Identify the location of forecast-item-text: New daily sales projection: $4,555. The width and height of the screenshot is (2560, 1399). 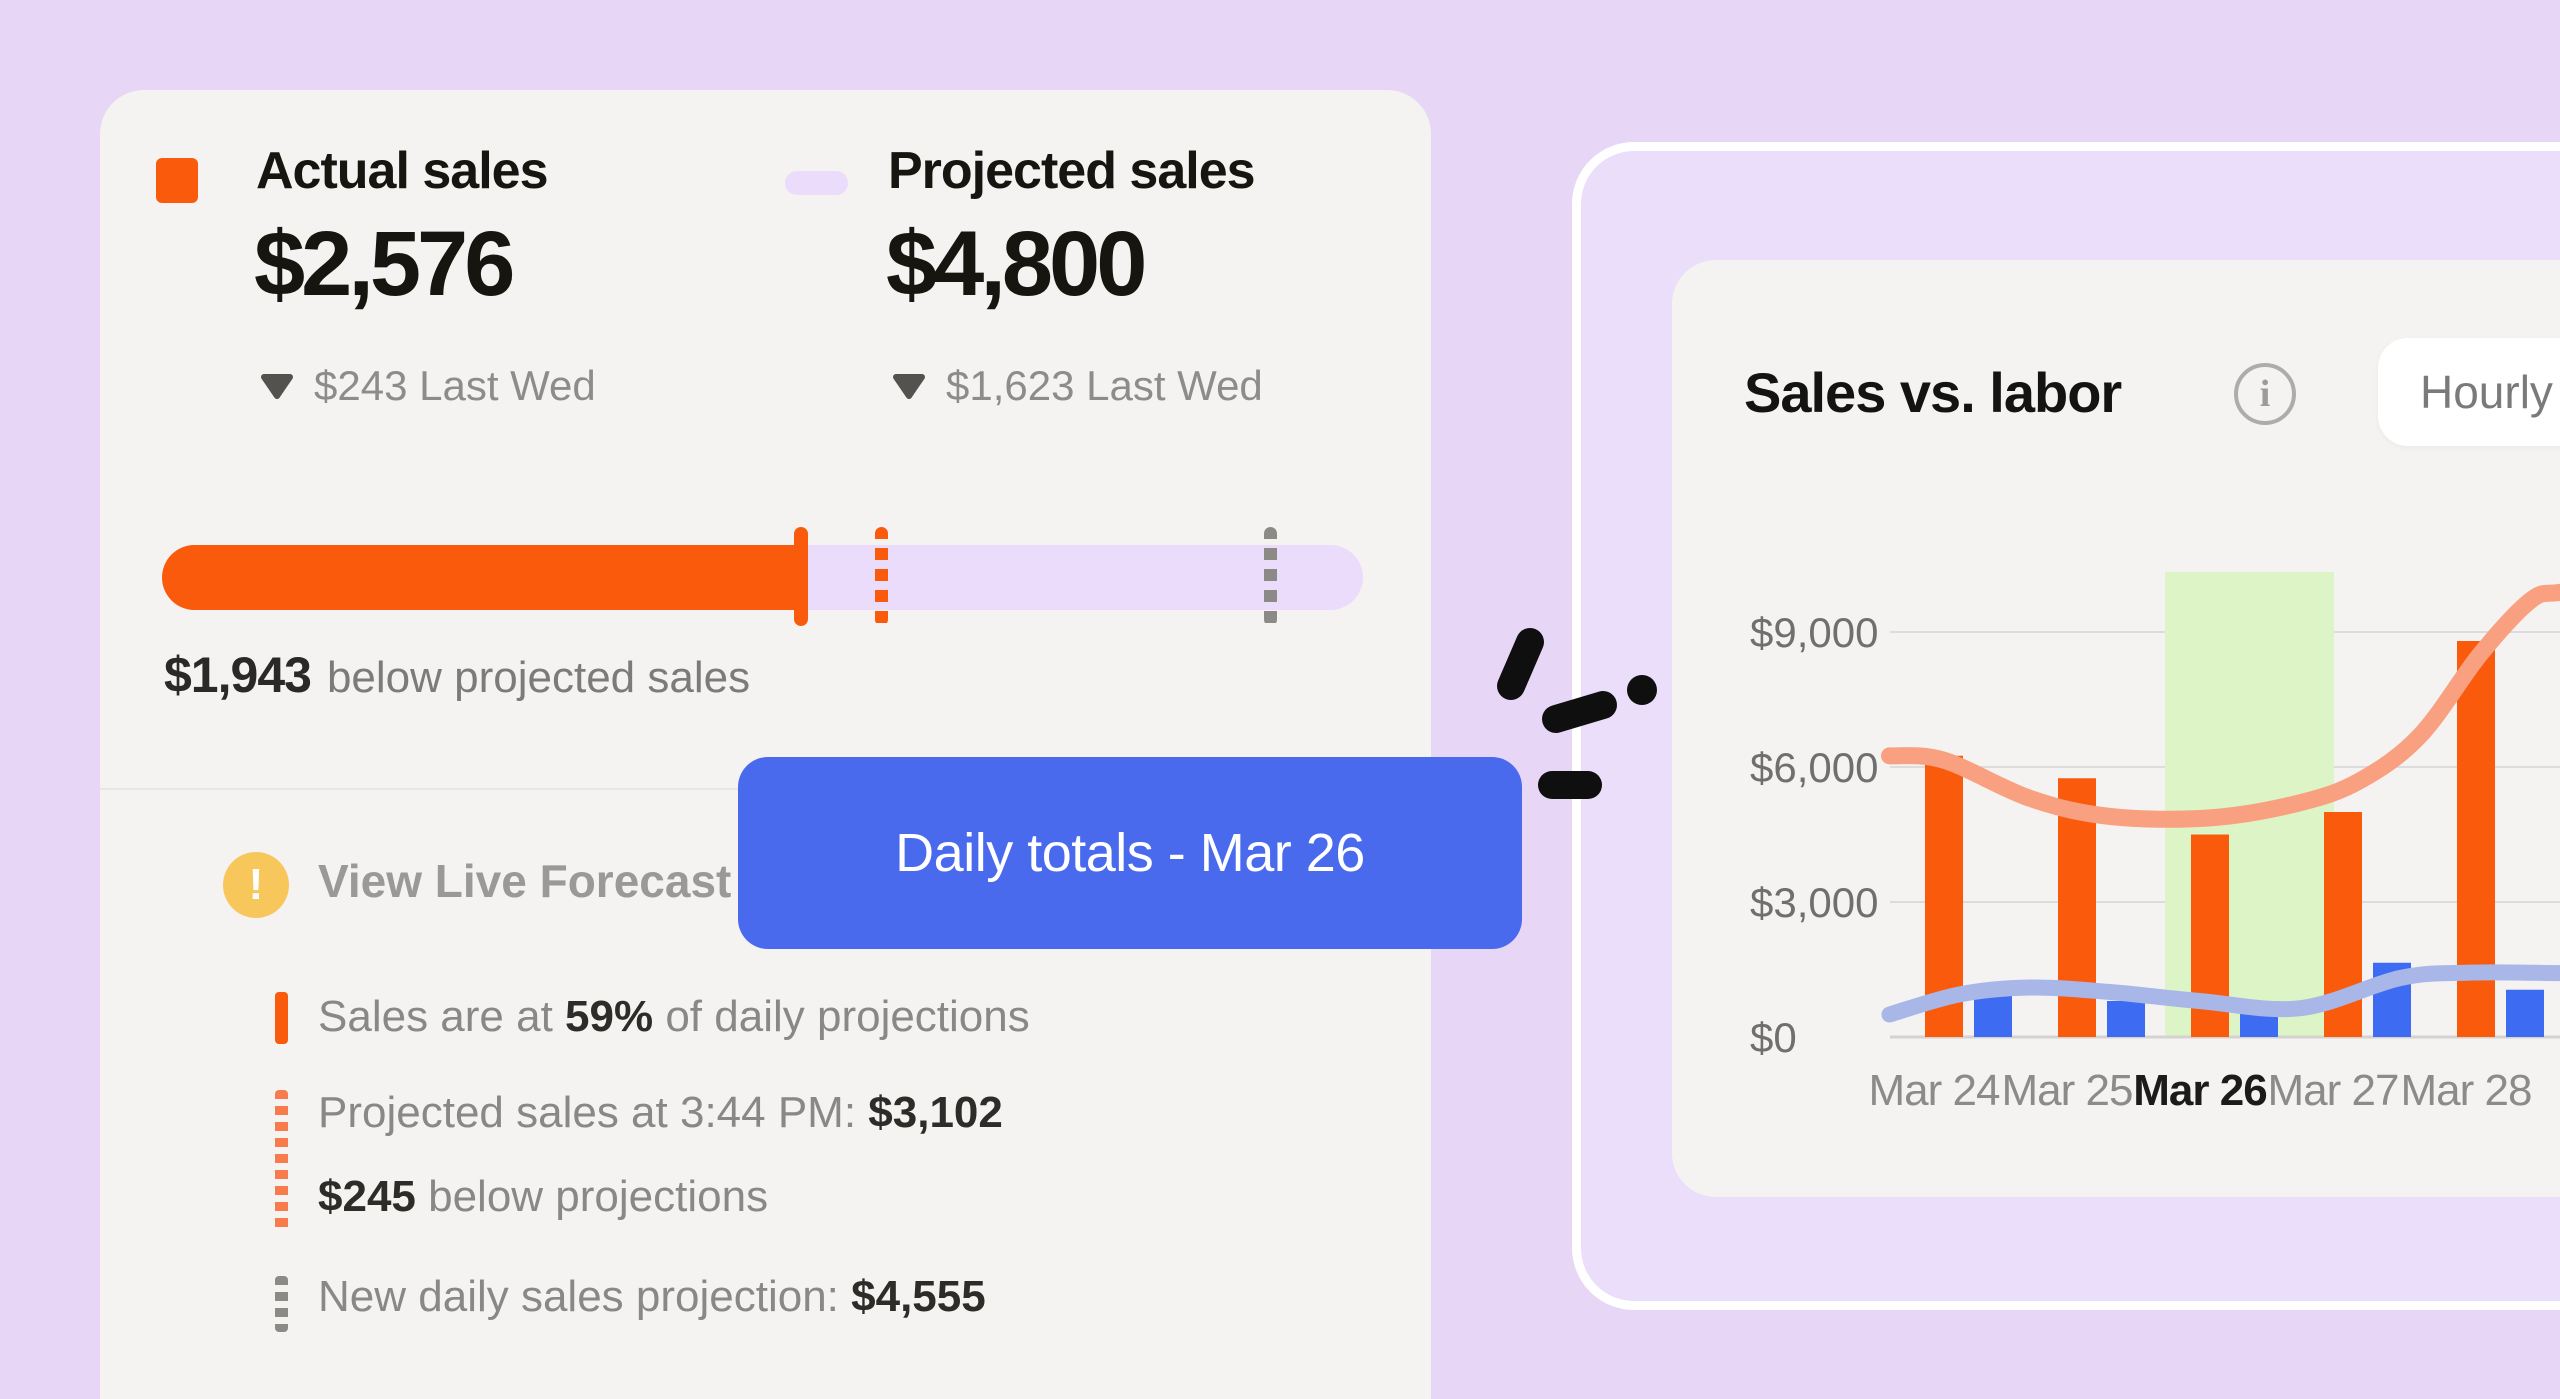
(652, 1296).